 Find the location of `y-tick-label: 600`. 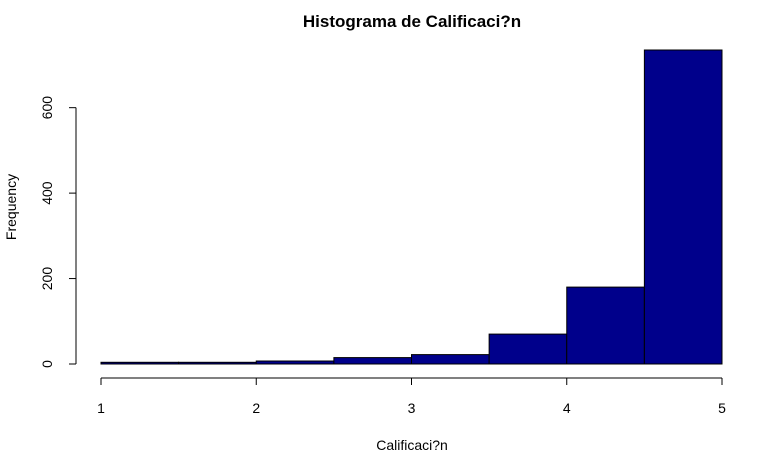

y-tick-label: 600 is located at coordinates (47, 108).